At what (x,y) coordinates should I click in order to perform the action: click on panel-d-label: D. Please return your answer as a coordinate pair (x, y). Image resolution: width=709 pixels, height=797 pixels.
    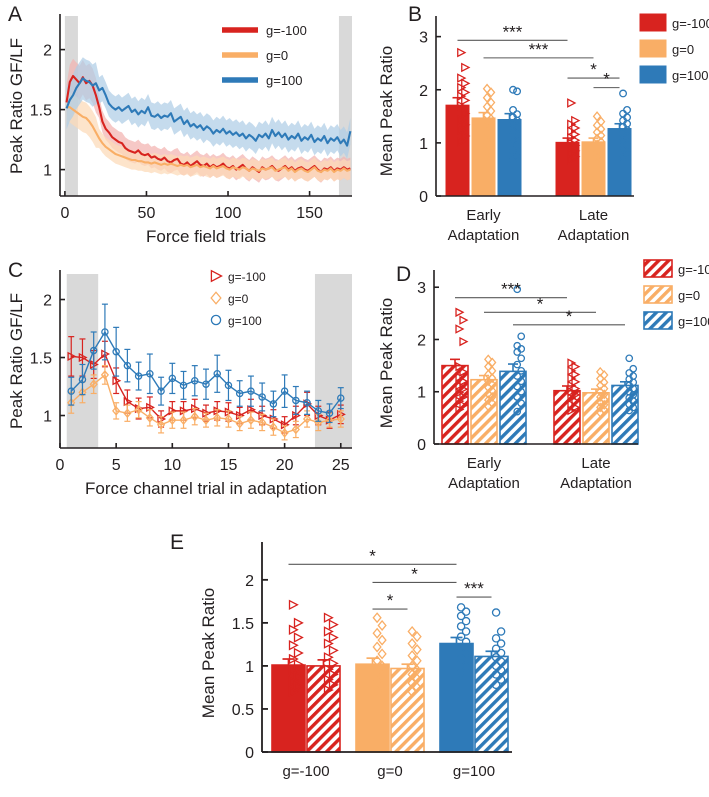
    Looking at the image, I should click on (404, 274).